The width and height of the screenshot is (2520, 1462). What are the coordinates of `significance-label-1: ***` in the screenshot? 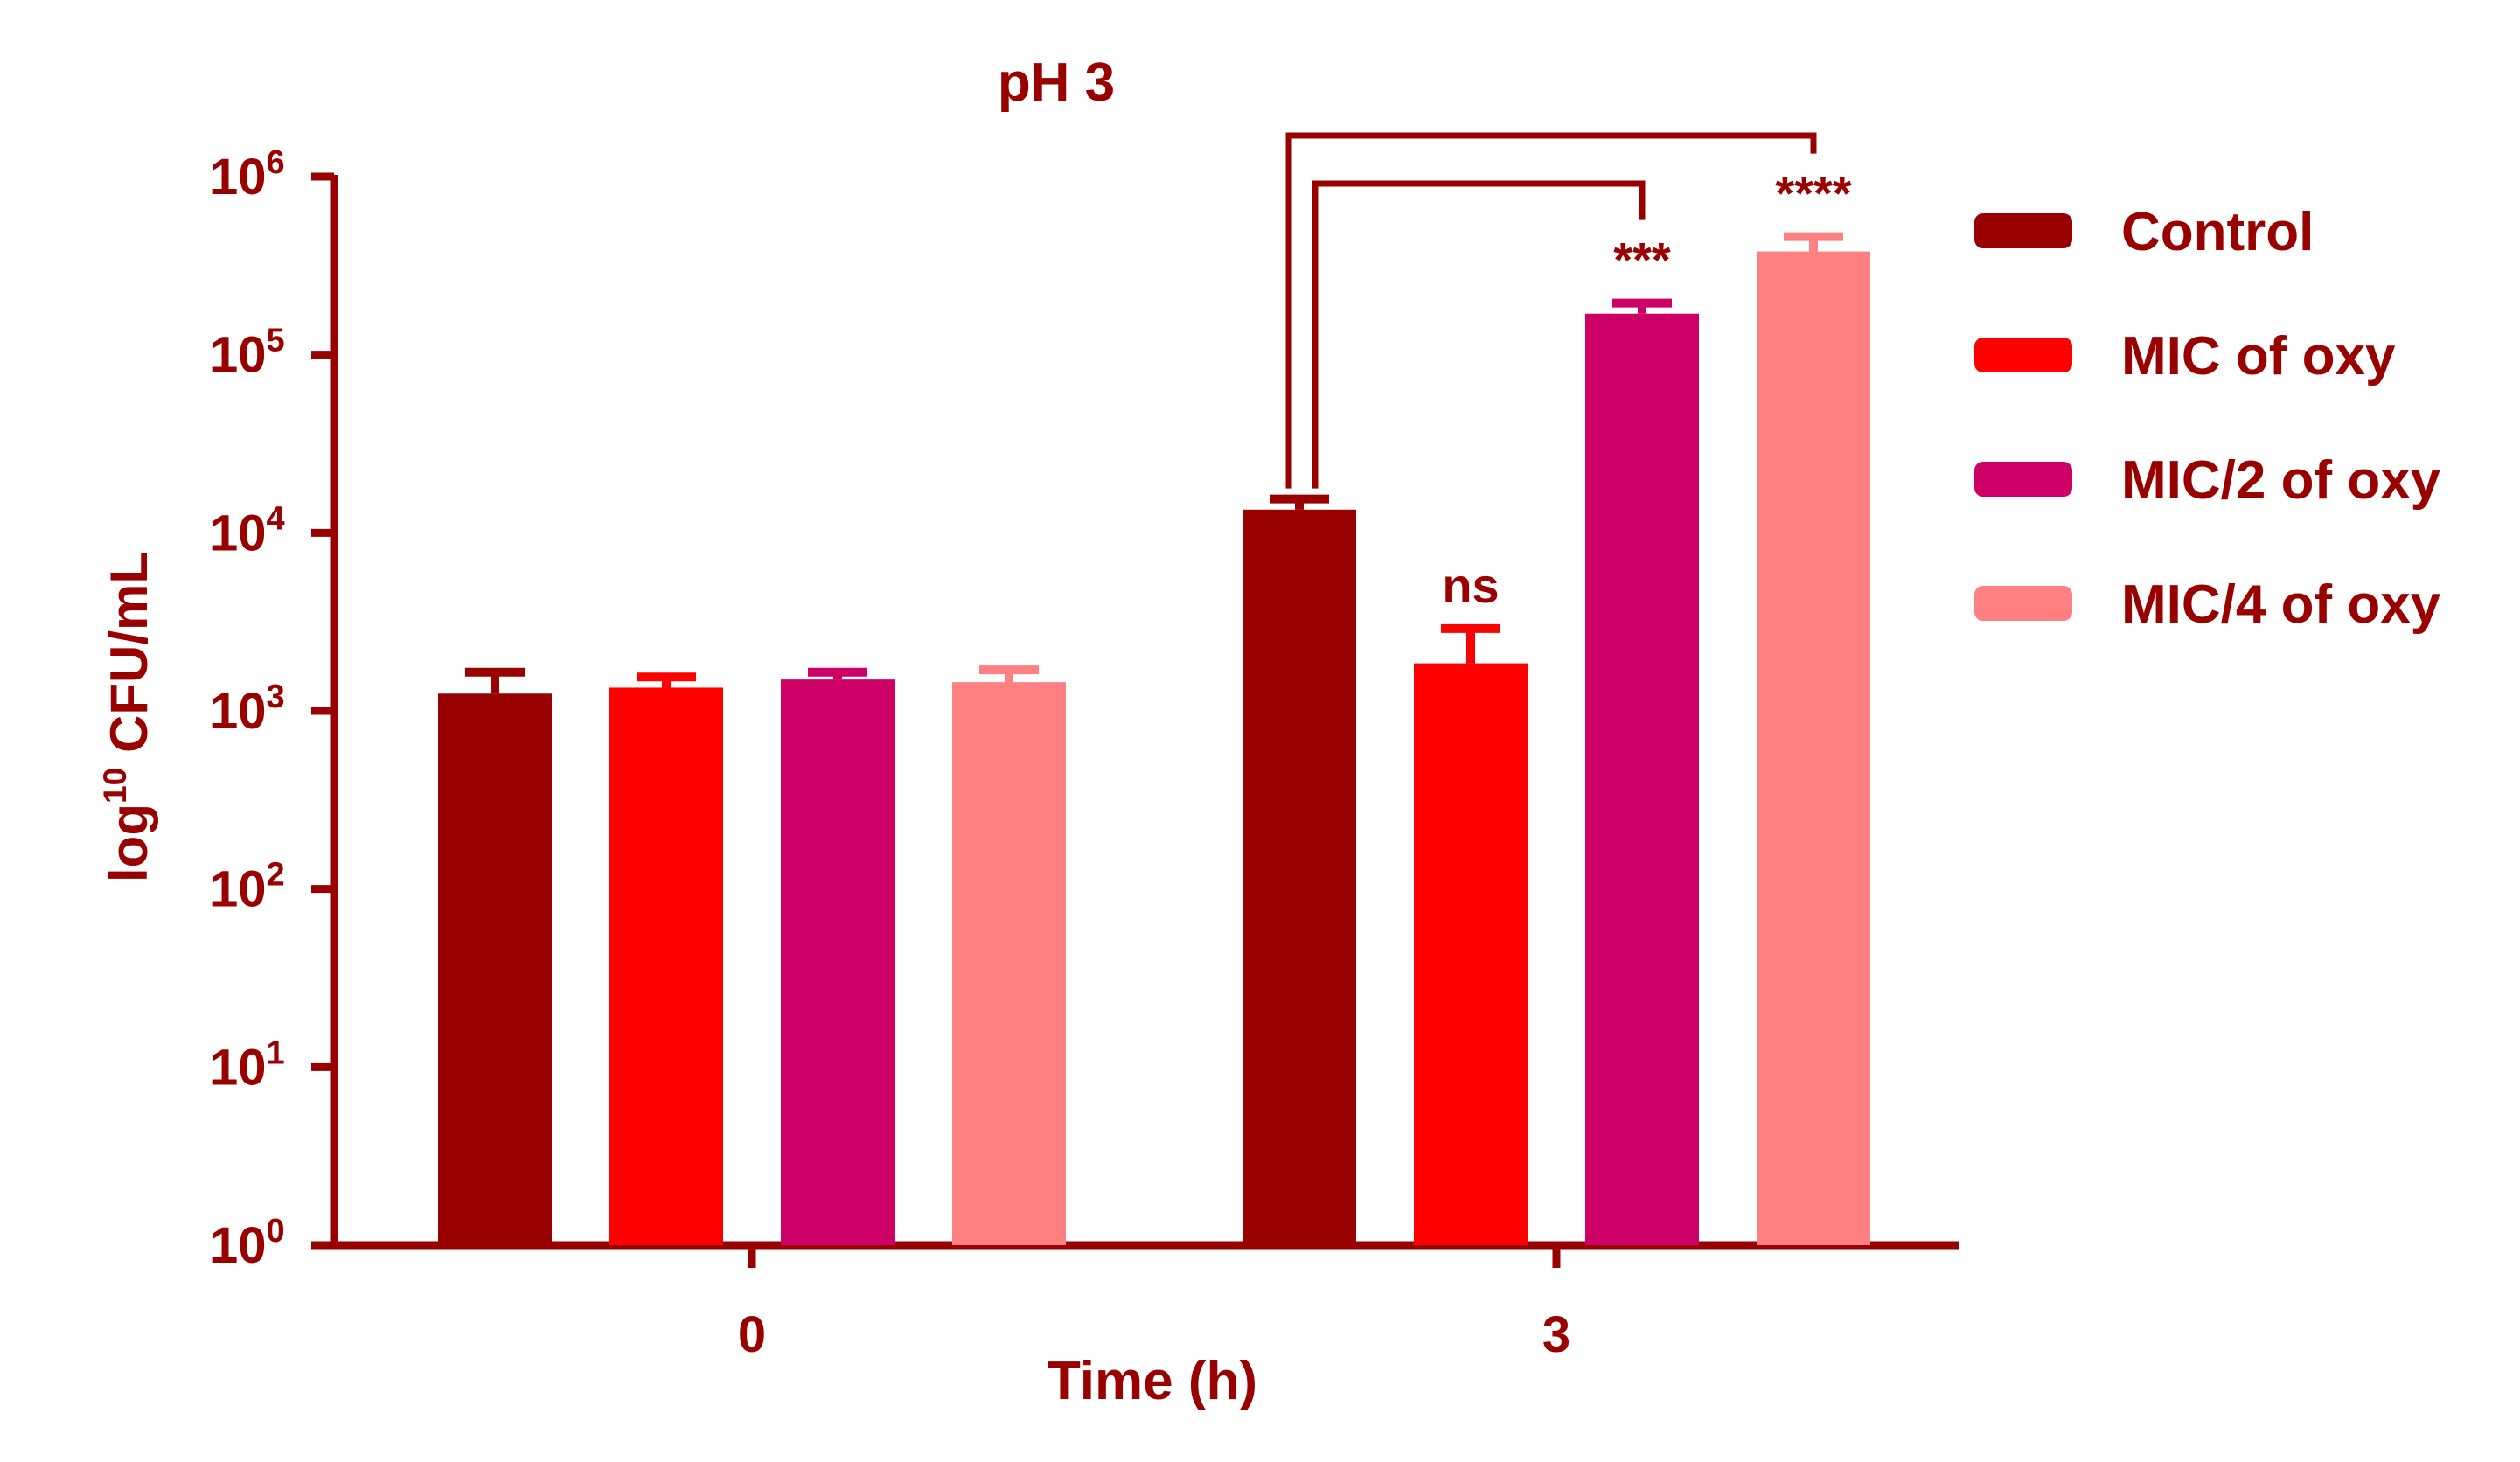 It's located at (1642, 260).